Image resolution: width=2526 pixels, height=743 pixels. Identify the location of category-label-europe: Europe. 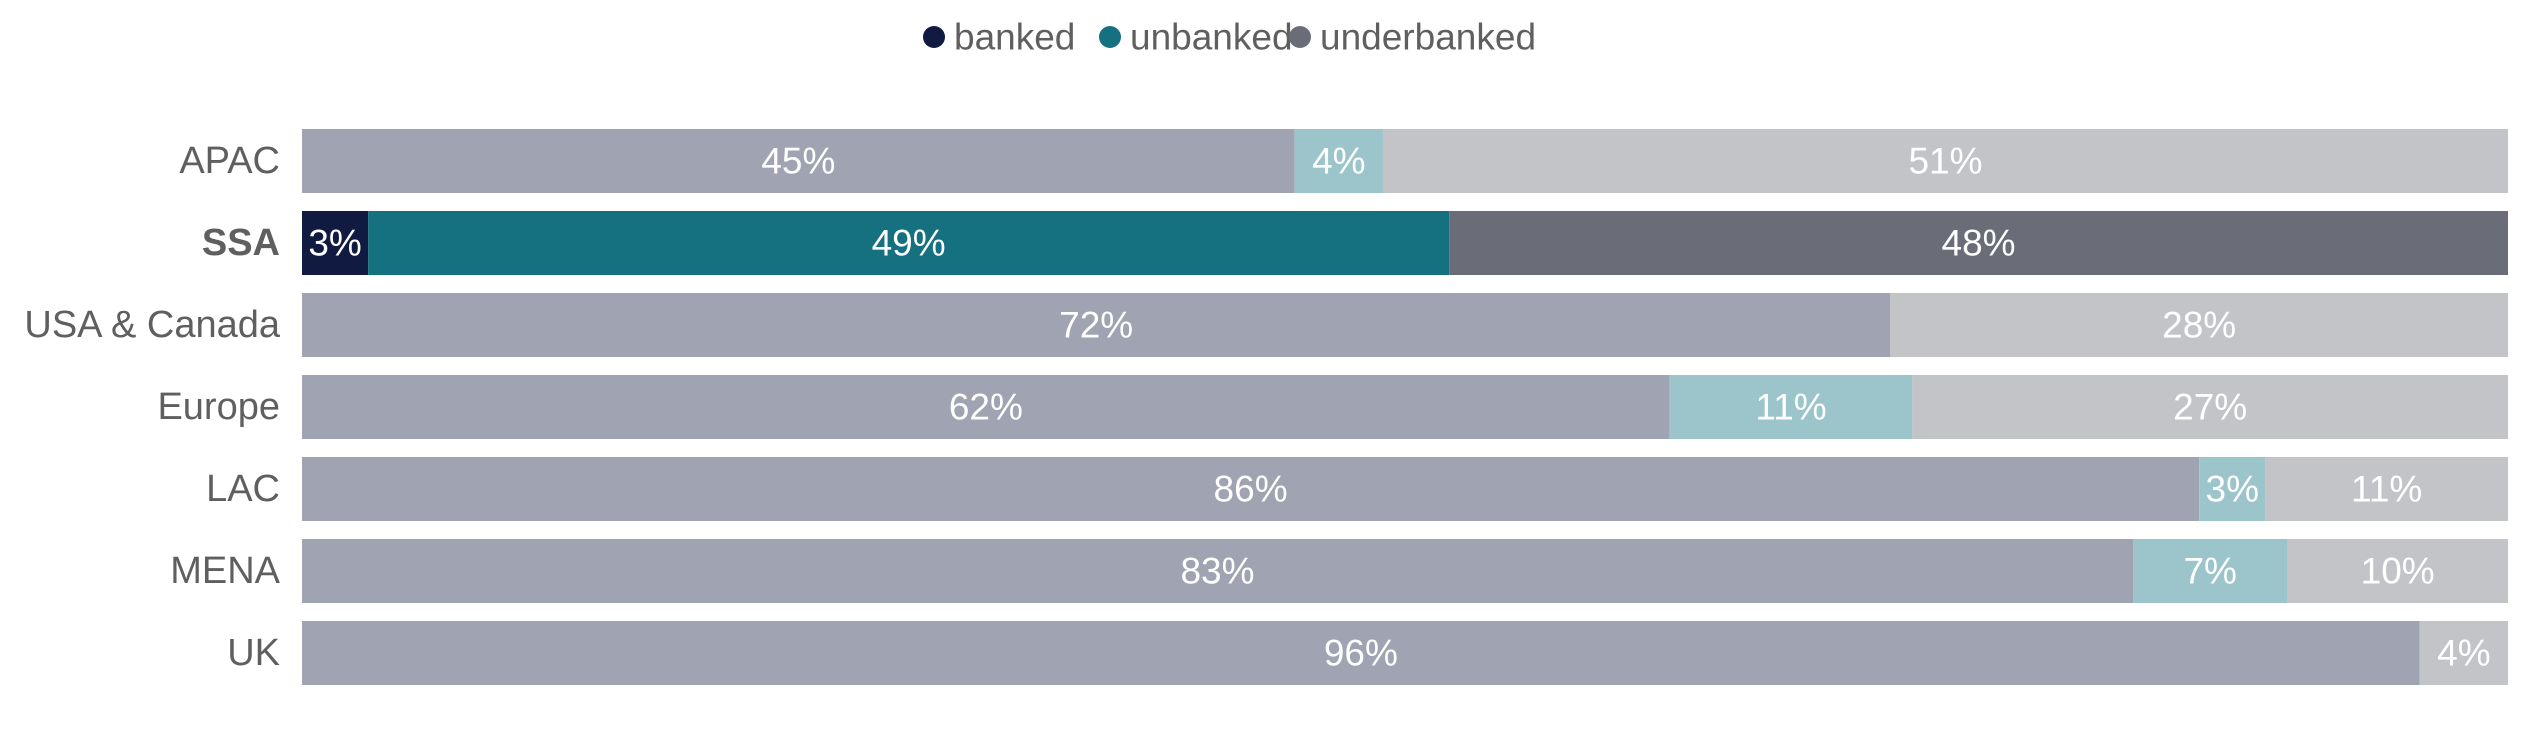
(218, 407).